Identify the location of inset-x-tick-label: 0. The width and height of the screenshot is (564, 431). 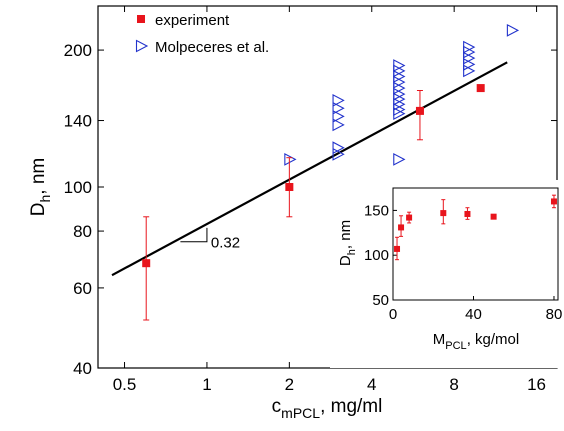
(393, 314).